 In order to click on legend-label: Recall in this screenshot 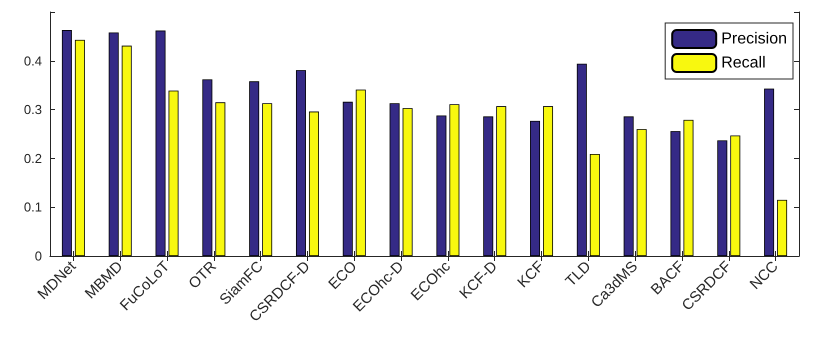, I will do `click(743, 63)`.